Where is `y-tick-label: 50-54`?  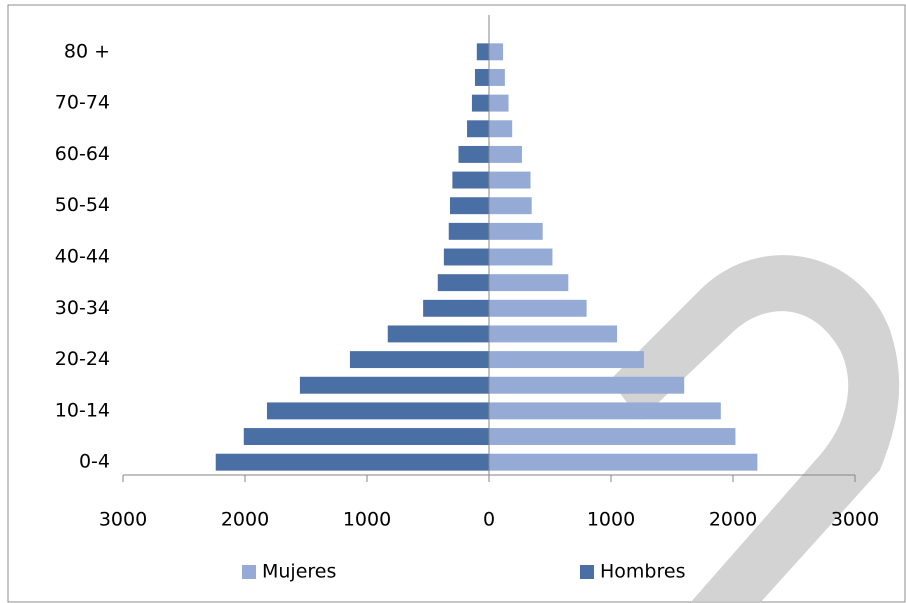
y-tick-label: 50-54 is located at coordinates (82, 205).